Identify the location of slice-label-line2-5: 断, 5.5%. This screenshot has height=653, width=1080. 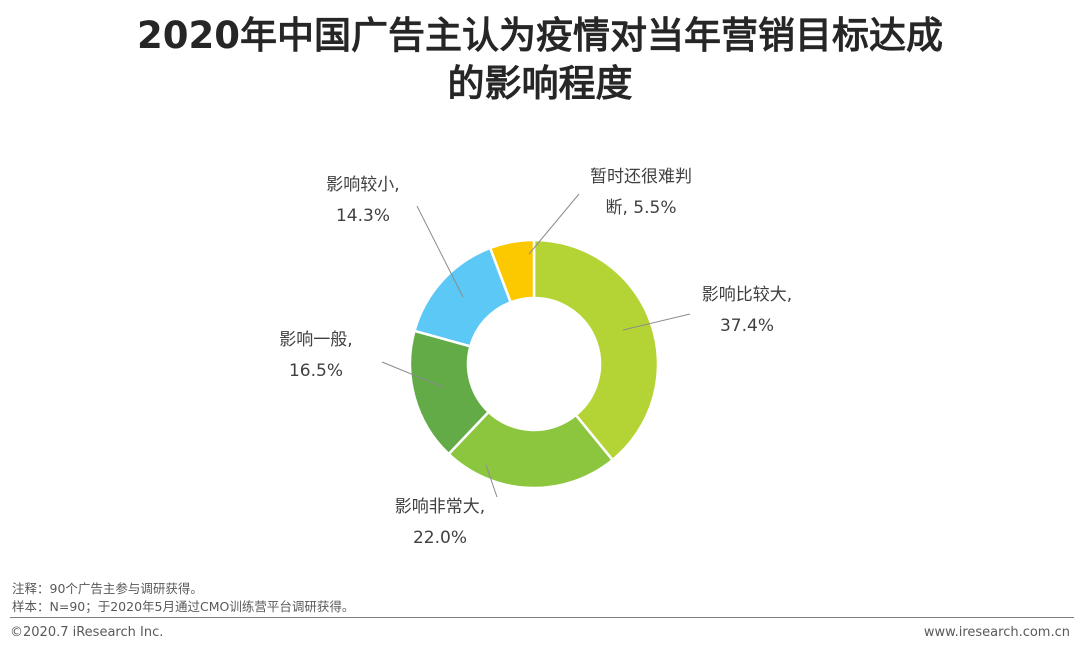
(641, 208).